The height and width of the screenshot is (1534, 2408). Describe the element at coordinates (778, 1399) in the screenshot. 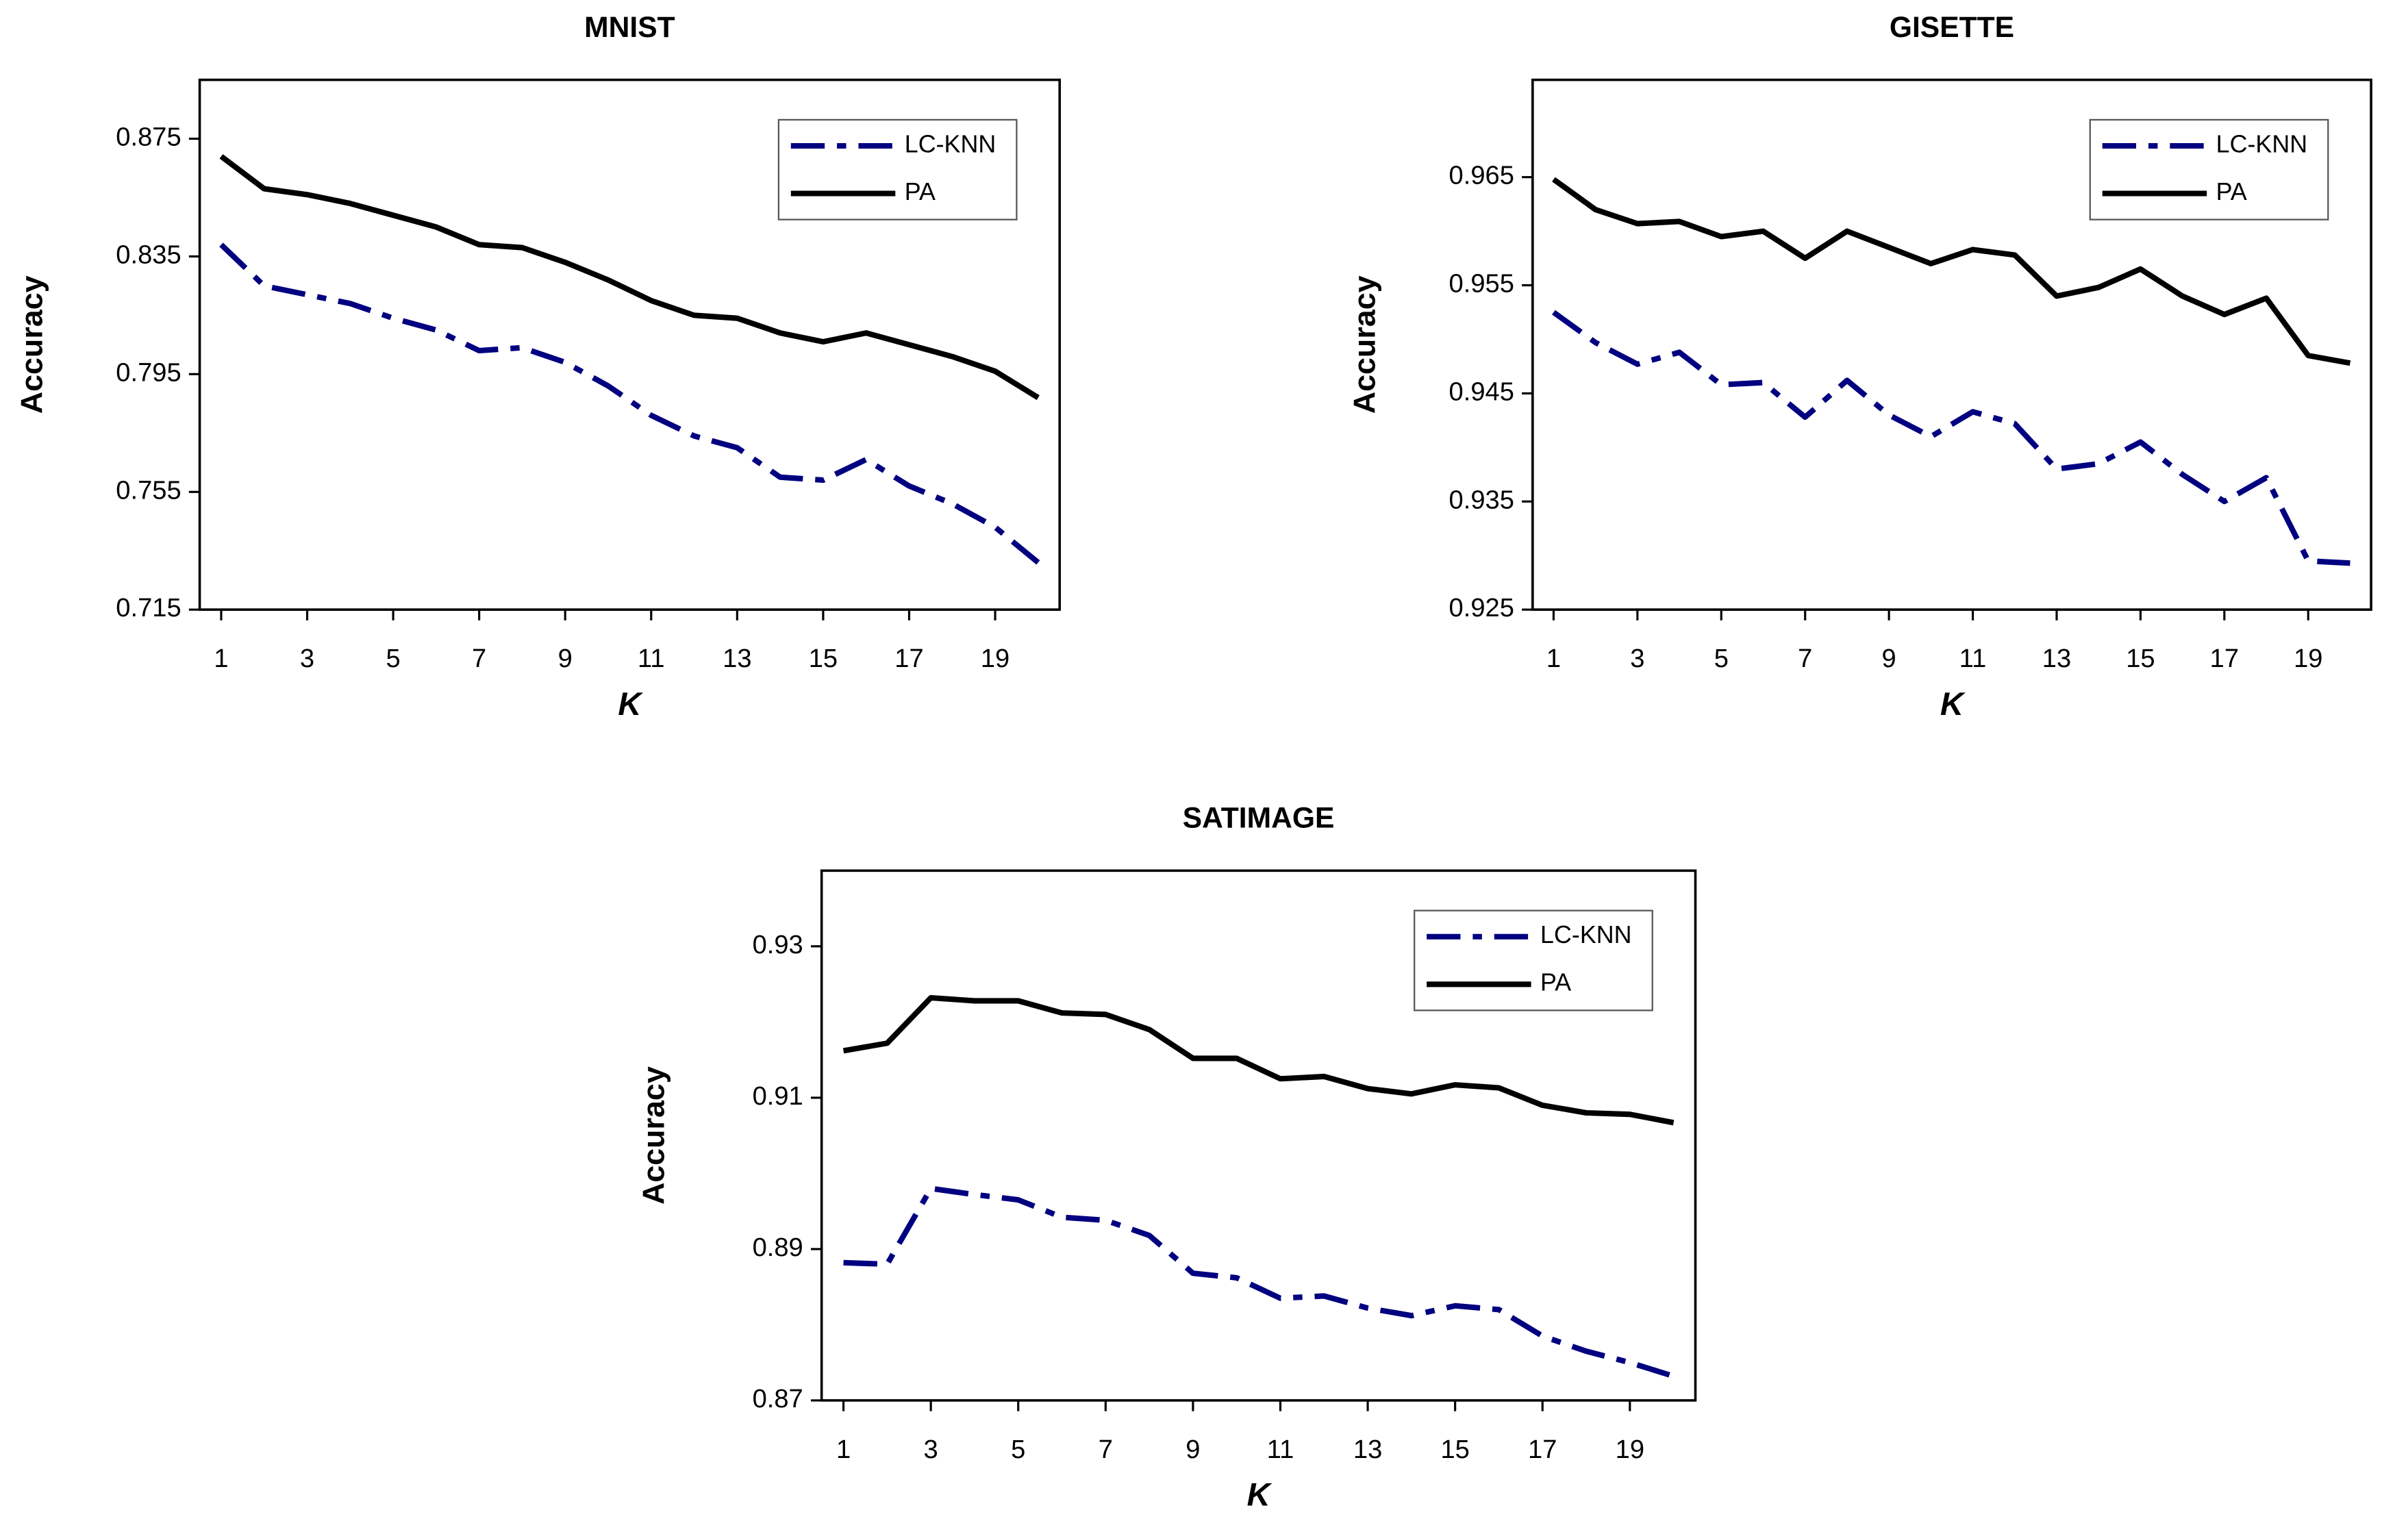

I see `y-tick-label: 0.87` at that location.